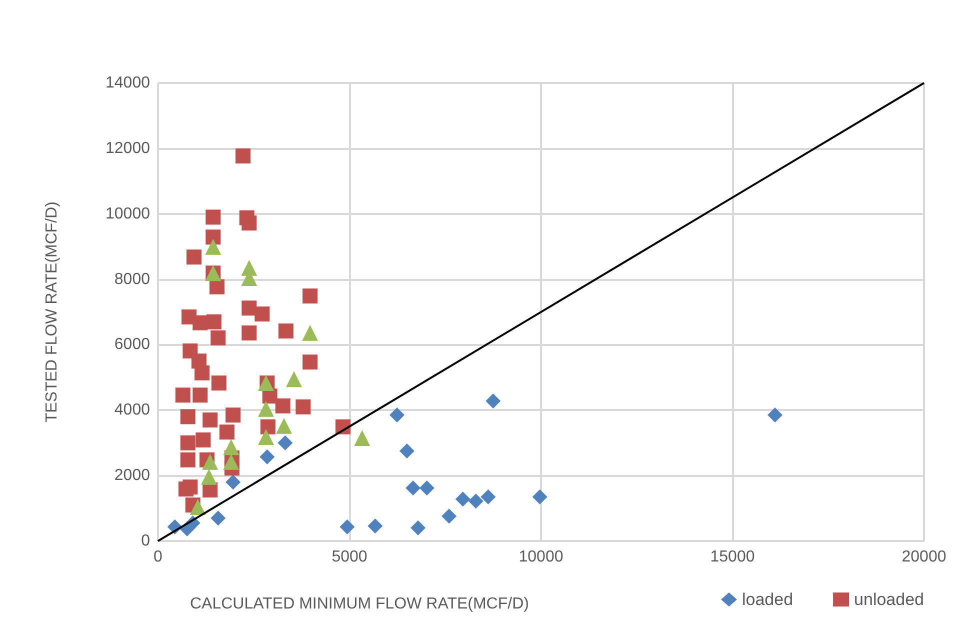 The image size is (979, 621). I want to click on y-tick-label: 8000, so click(132, 279).